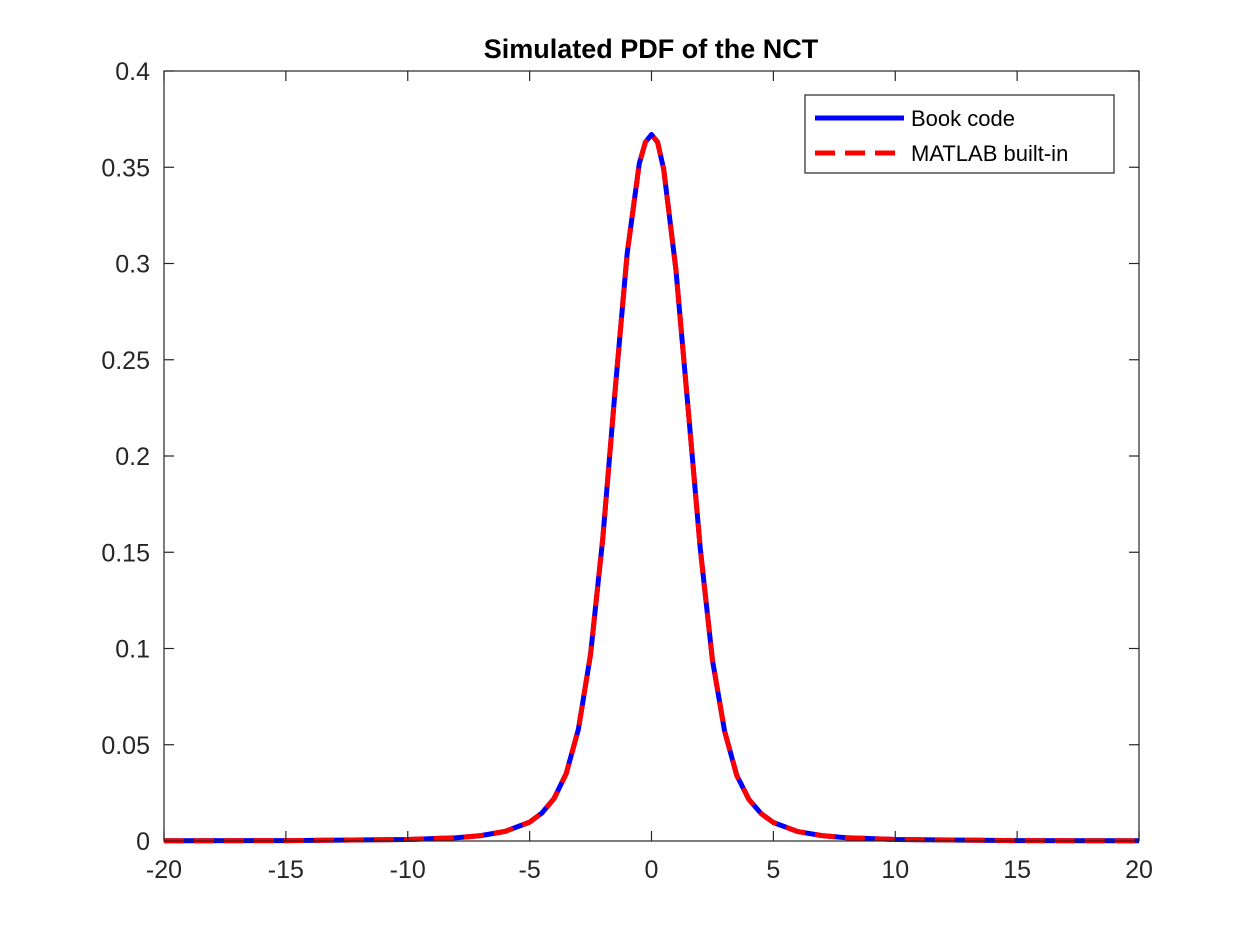 This screenshot has width=1260, height=945. I want to click on x-tick-label: 15, so click(1017, 870).